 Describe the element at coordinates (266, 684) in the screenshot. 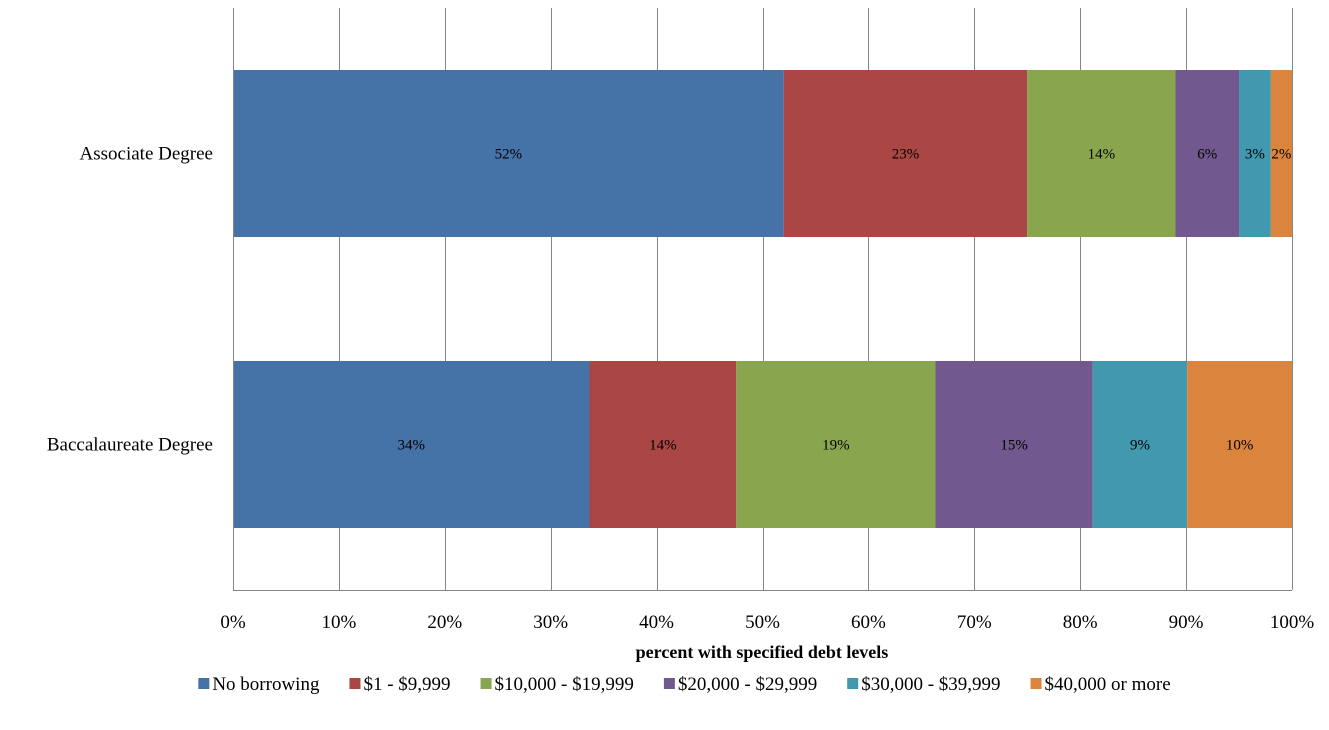

I see `legend-label: No borrowing` at that location.